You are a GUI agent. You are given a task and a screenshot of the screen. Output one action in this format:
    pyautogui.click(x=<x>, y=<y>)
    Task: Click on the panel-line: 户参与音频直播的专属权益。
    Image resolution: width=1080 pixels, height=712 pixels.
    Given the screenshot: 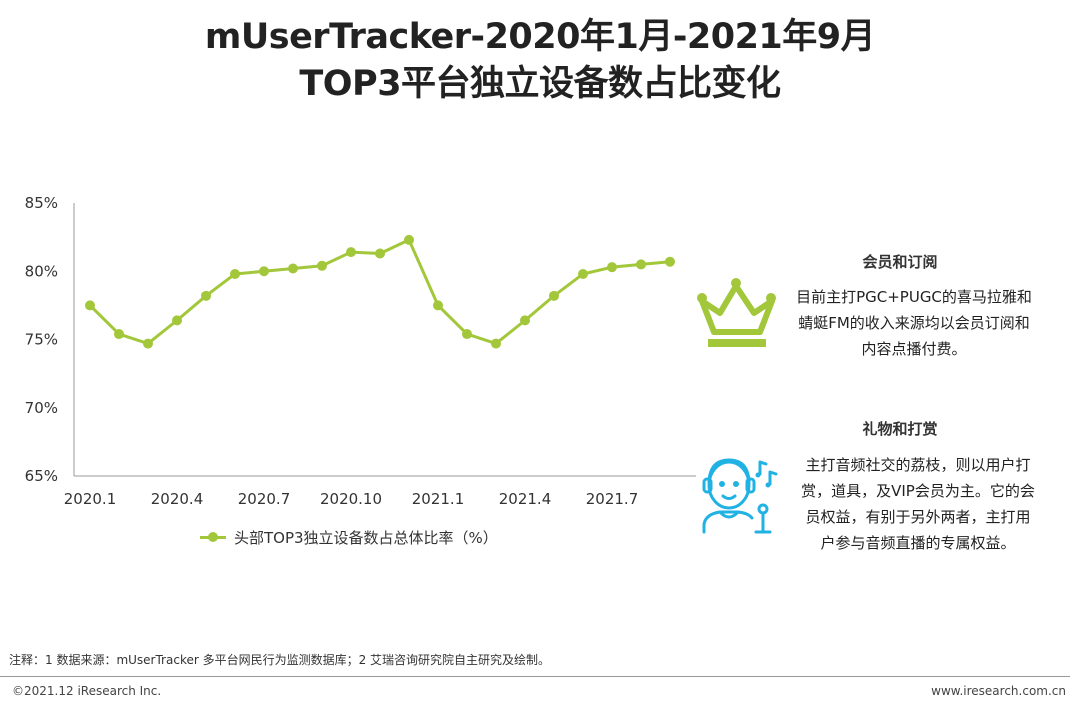 What is the action you would take?
    pyautogui.click(x=918, y=543)
    